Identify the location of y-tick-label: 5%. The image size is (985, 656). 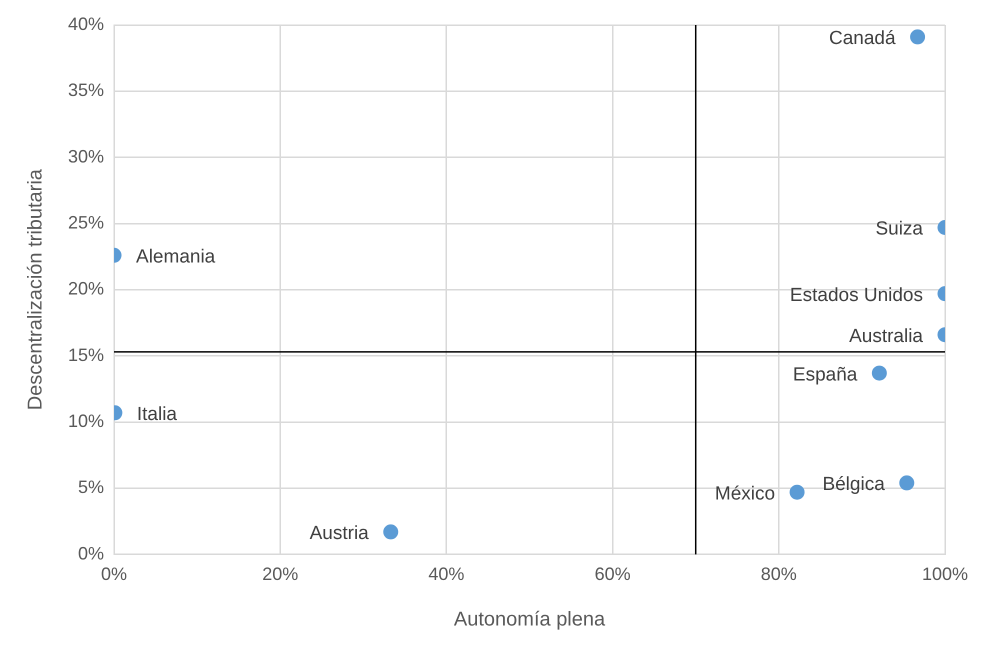
(91, 487).